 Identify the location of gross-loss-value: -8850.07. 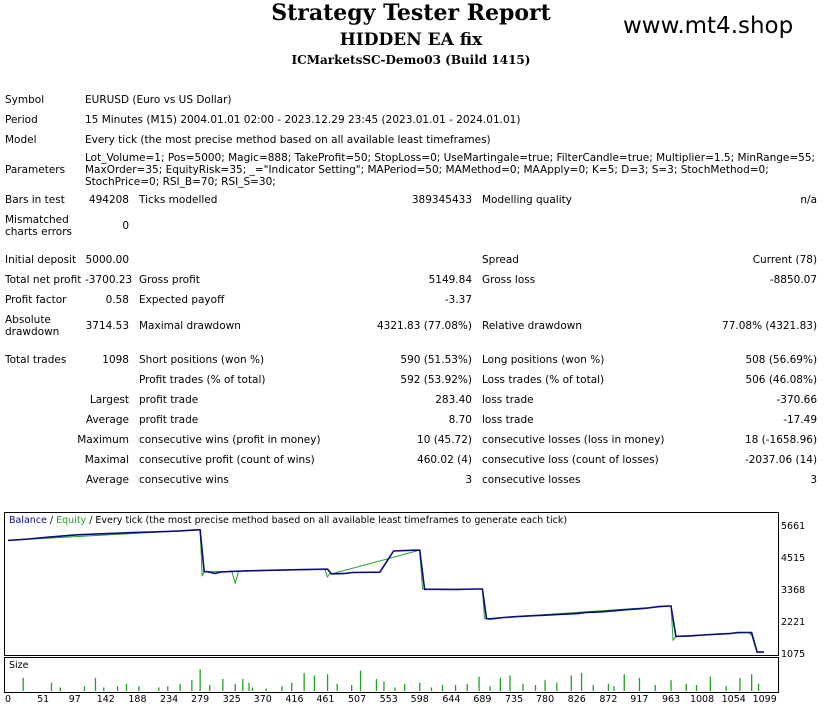
(793, 280).